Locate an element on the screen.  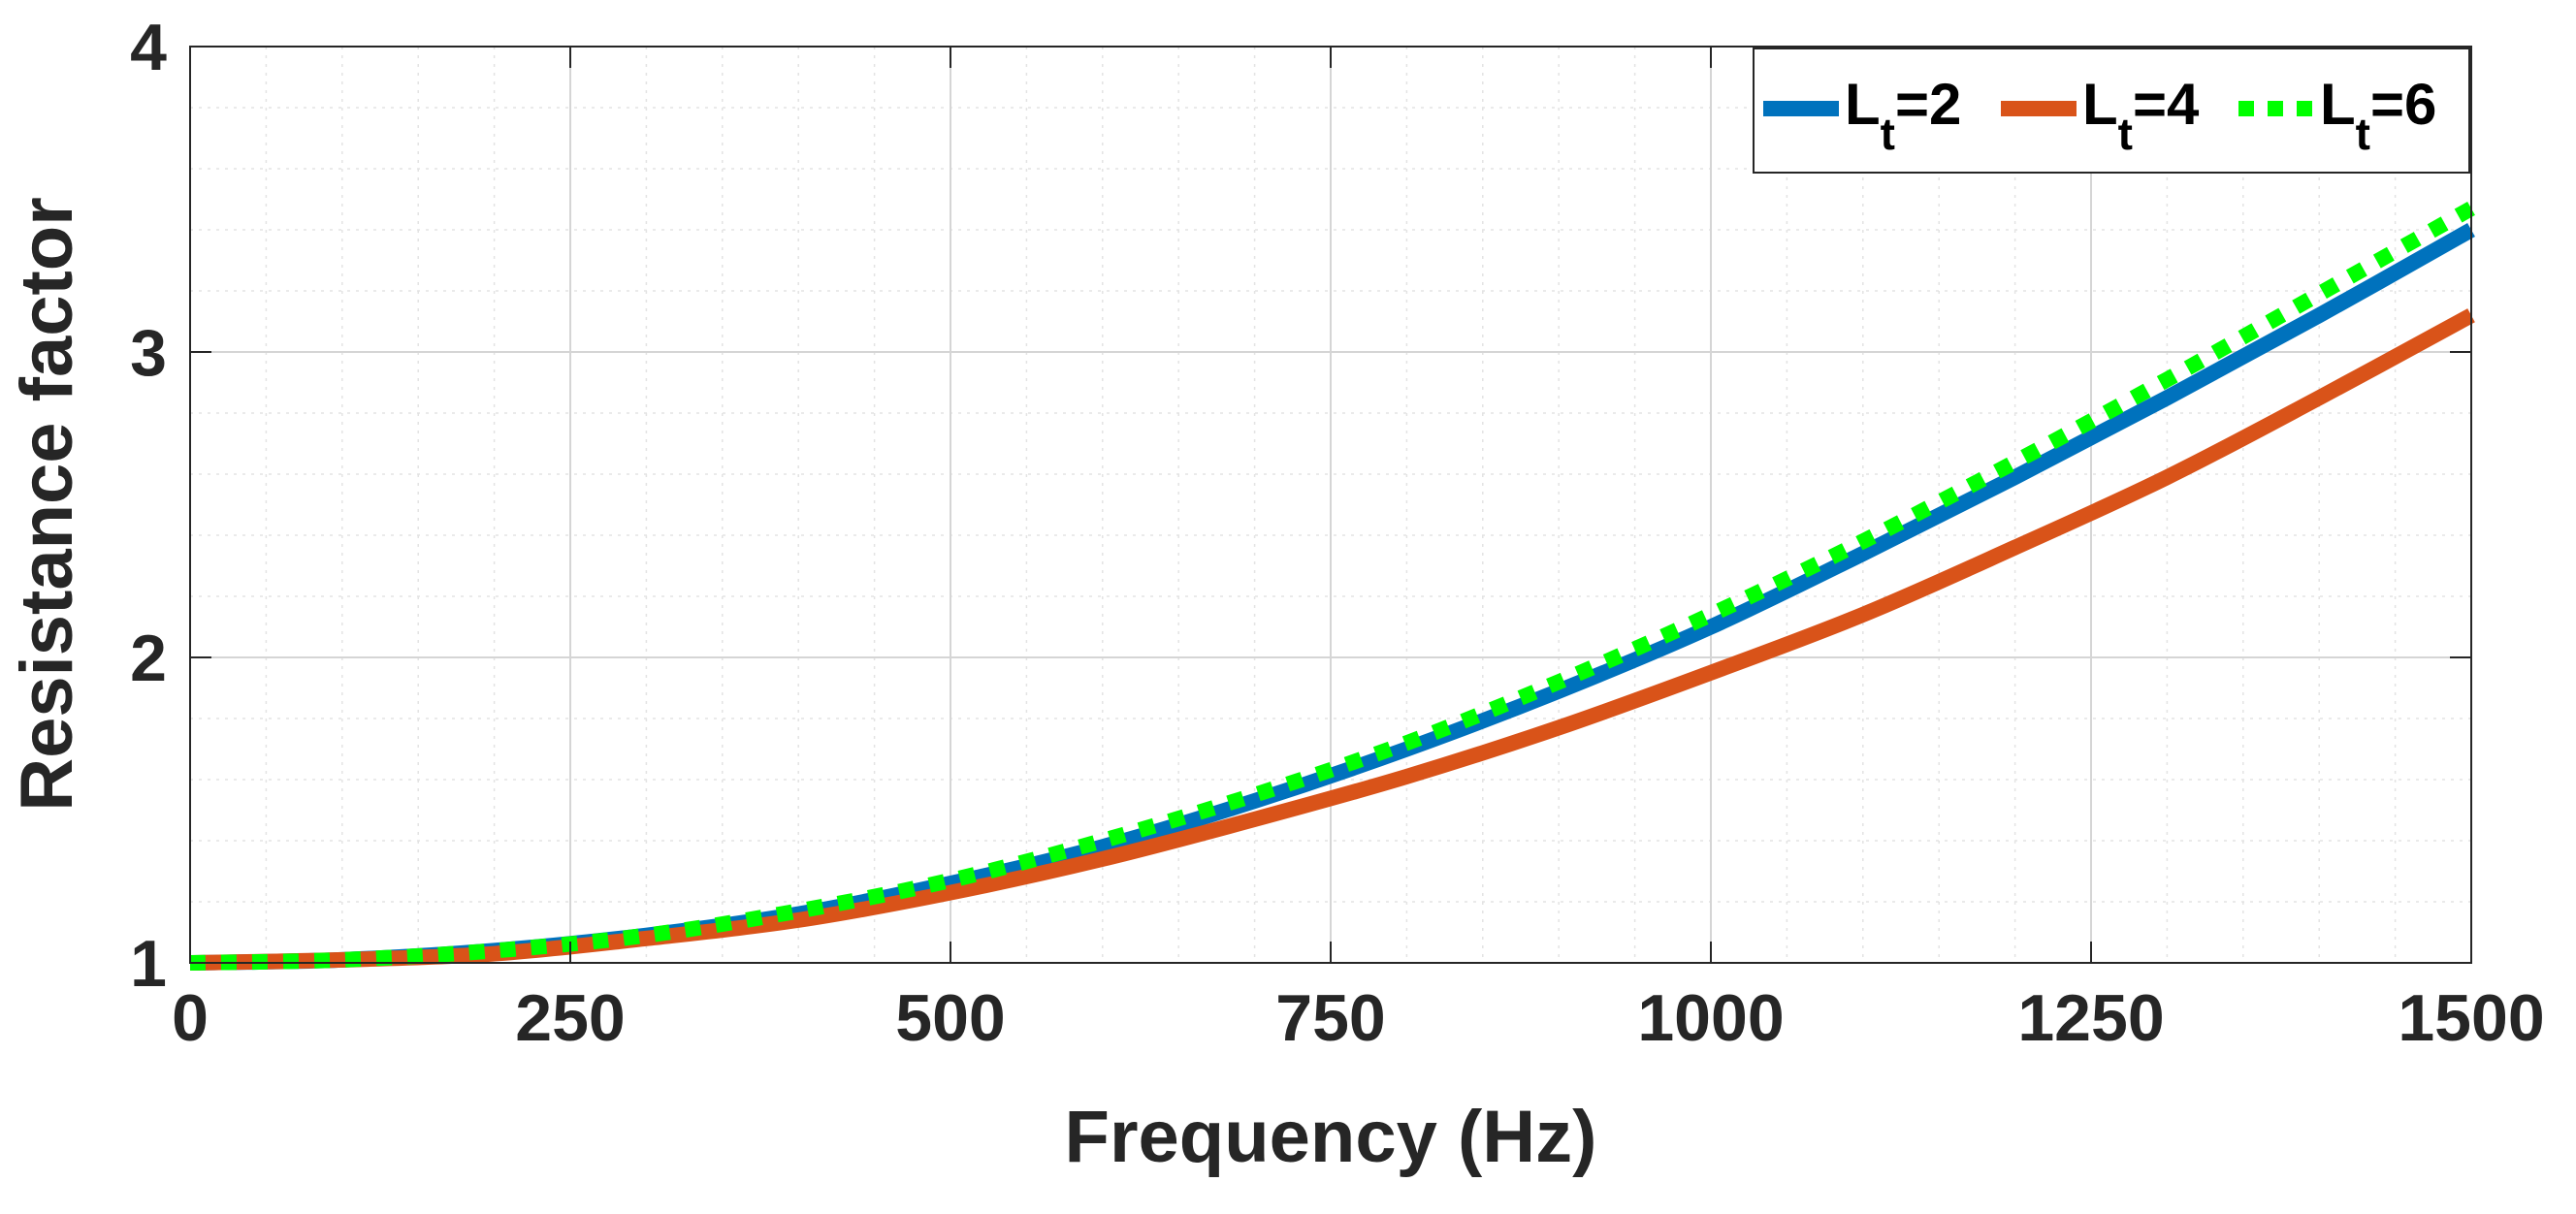
y-tick-labels: 1 2 3 4 is located at coordinates (148, 506).